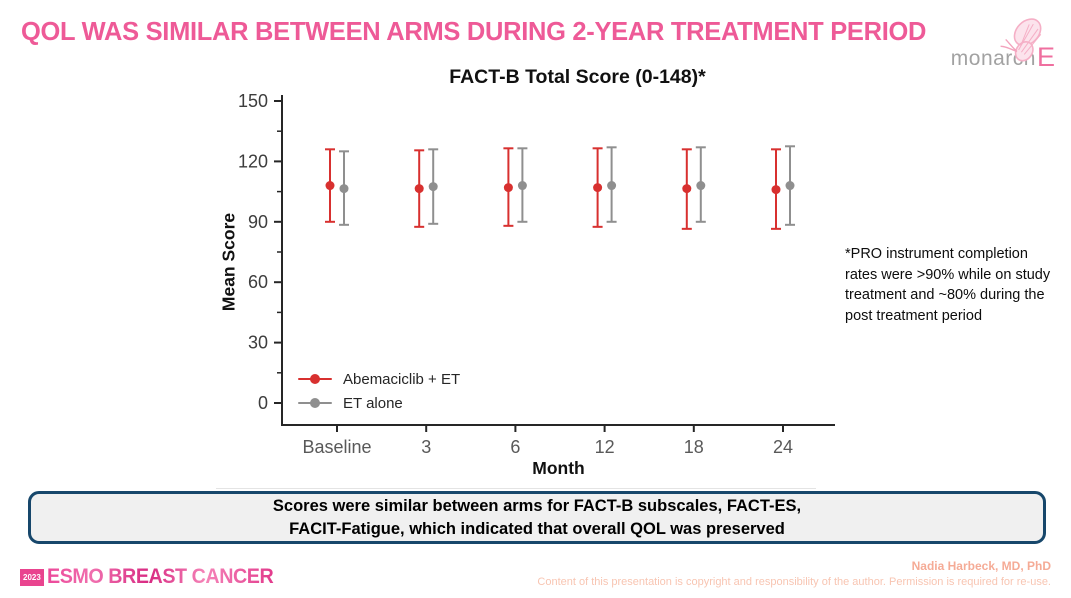  What do you see at coordinates (558, 468) in the screenshot?
I see `x-axis-label: Month` at bounding box center [558, 468].